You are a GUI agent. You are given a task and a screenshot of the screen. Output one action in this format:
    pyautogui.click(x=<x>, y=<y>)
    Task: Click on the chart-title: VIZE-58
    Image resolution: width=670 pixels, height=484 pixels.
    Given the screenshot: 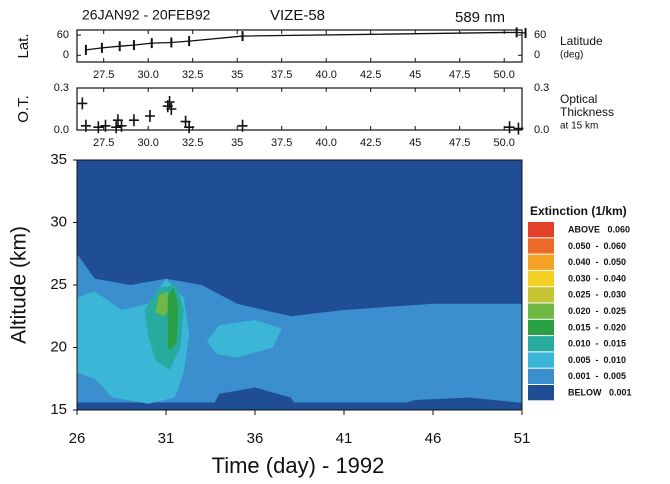 What is the action you would take?
    pyautogui.click(x=297, y=15)
    